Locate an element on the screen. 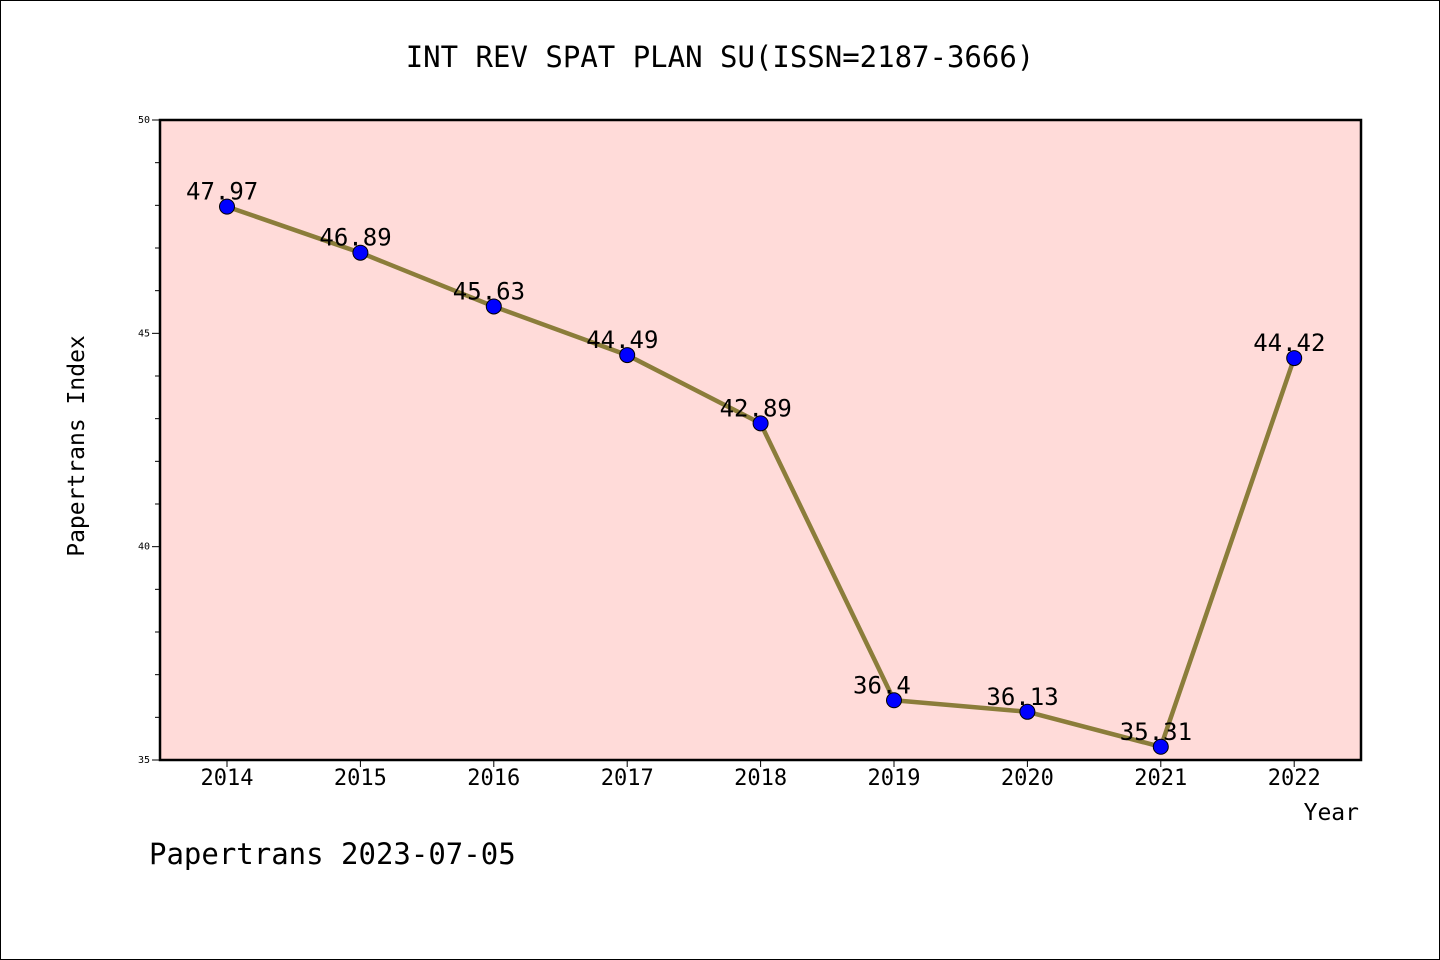 Image resolution: width=1440 pixels, height=960 pixels. y-tick-label: 40 is located at coordinates (144, 547).